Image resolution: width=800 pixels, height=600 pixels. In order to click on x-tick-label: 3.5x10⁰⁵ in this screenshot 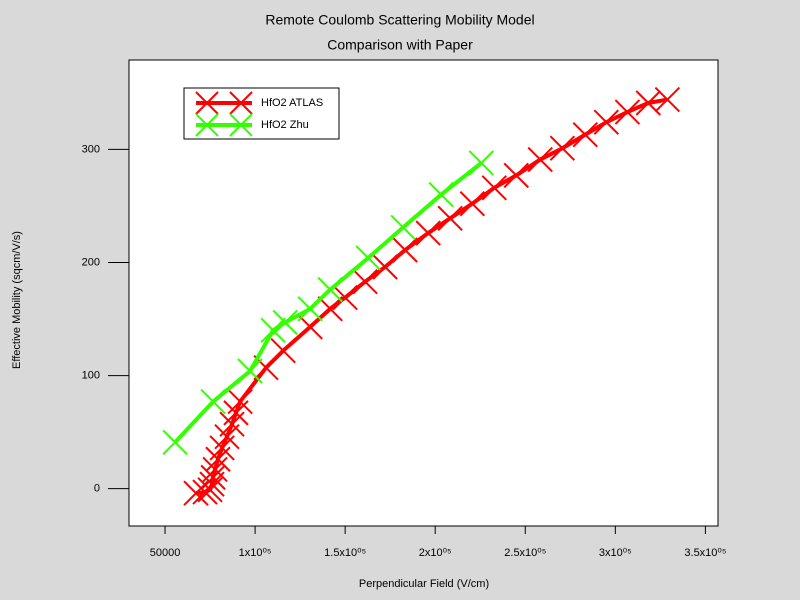, I will do `click(705, 553)`.